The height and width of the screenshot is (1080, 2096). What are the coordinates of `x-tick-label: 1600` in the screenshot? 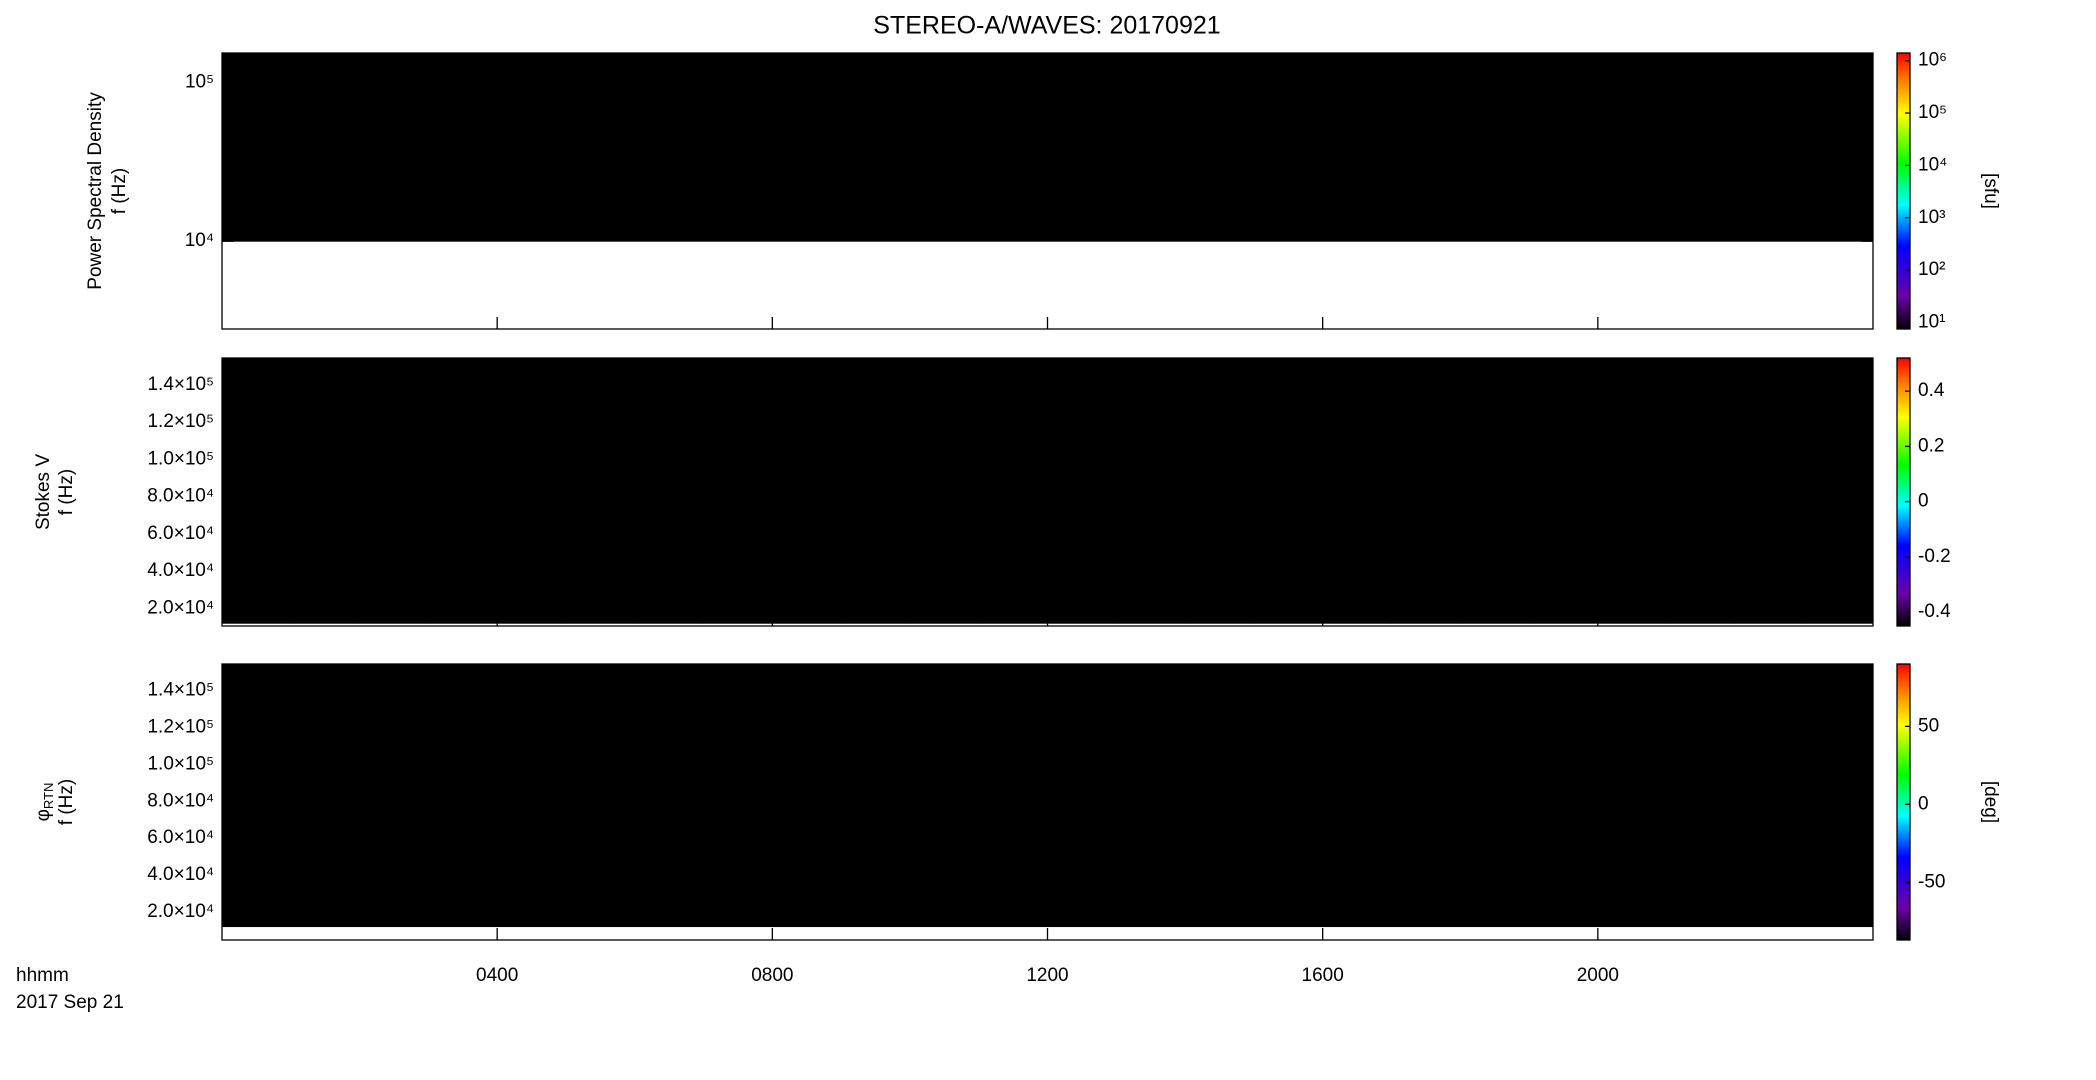 It's located at (1323, 975).